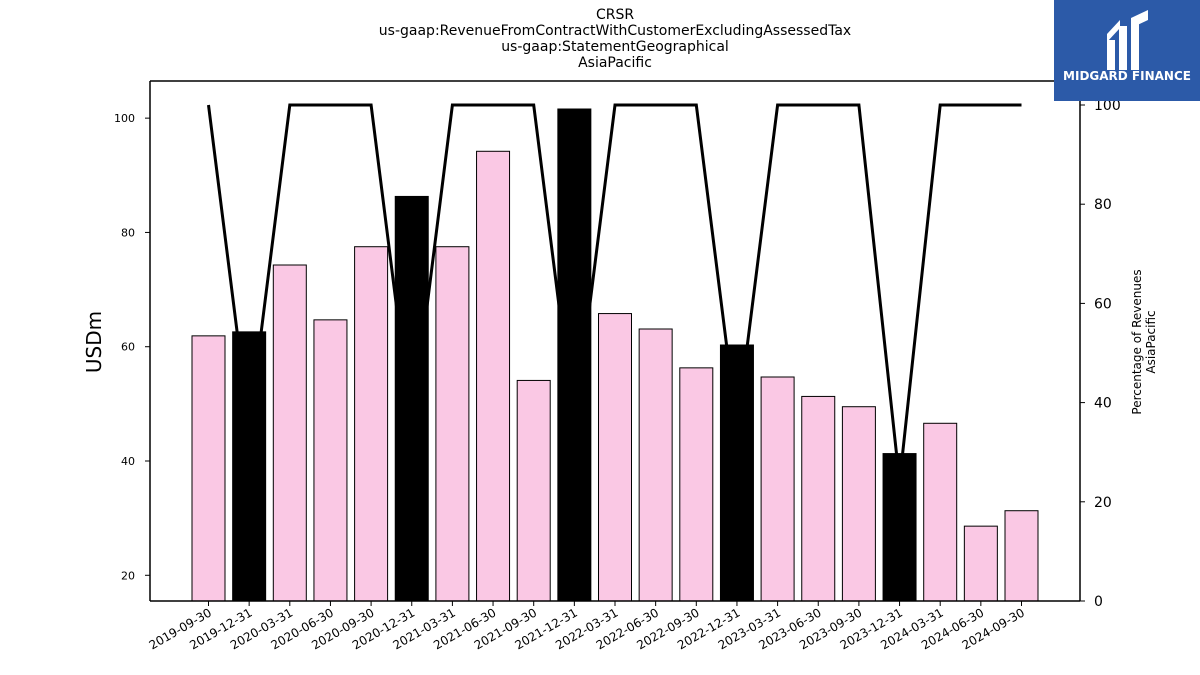 This screenshot has height=675, width=1200. What do you see at coordinates (1098, 602) in the screenshot?
I see `y2-tick-label: 0` at bounding box center [1098, 602].